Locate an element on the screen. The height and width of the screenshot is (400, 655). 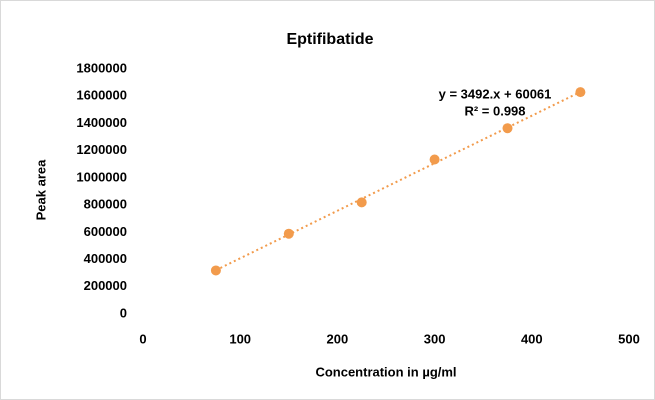
x-axis-label: Concentration in µg/ml is located at coordinates (385, 371).